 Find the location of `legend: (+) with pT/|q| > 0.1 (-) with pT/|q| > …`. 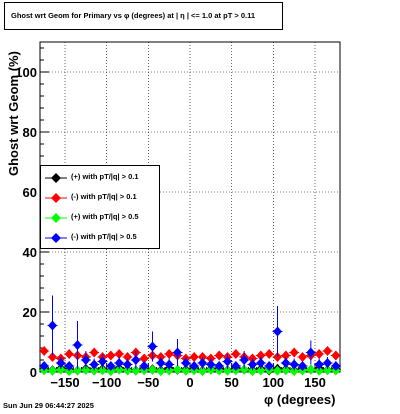

legend: (+) with pT/|q| > 0.1 (-) with pT/|q| > … is located at coordinates (100, 207).